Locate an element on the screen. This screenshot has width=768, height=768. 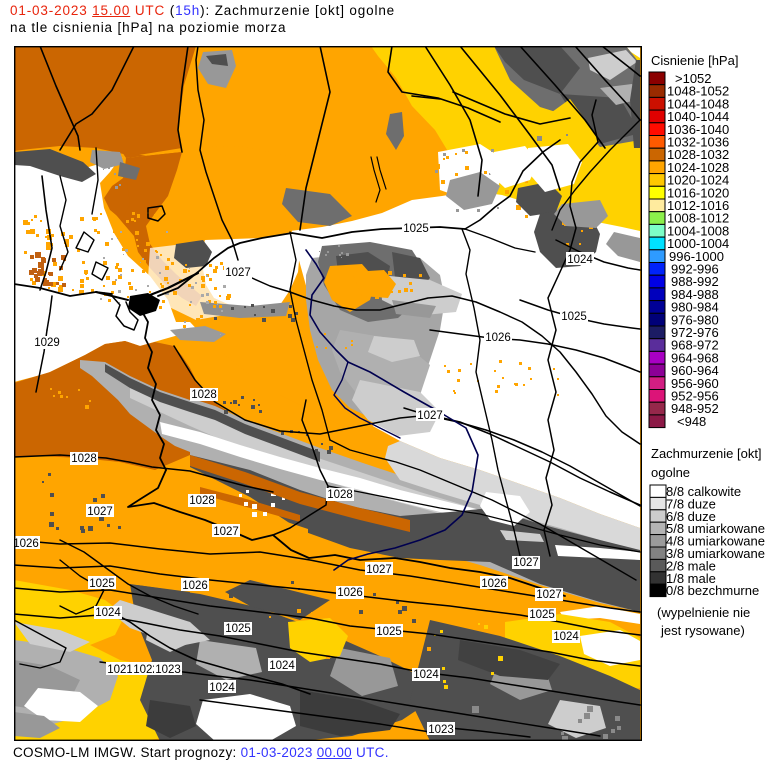
svg-text: 976-980 is located at coordinates (695, 319).